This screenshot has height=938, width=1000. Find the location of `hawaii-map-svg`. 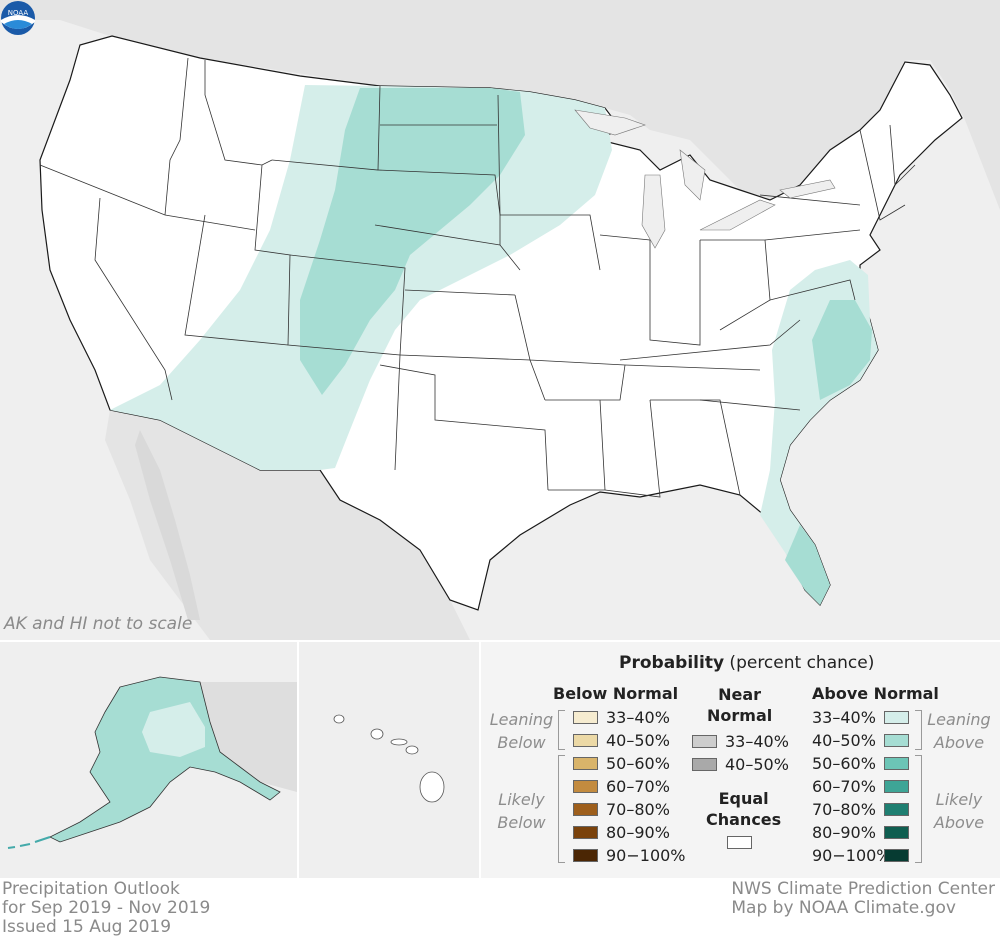

hawaii-map-svg is located at coordinates (389, 758).